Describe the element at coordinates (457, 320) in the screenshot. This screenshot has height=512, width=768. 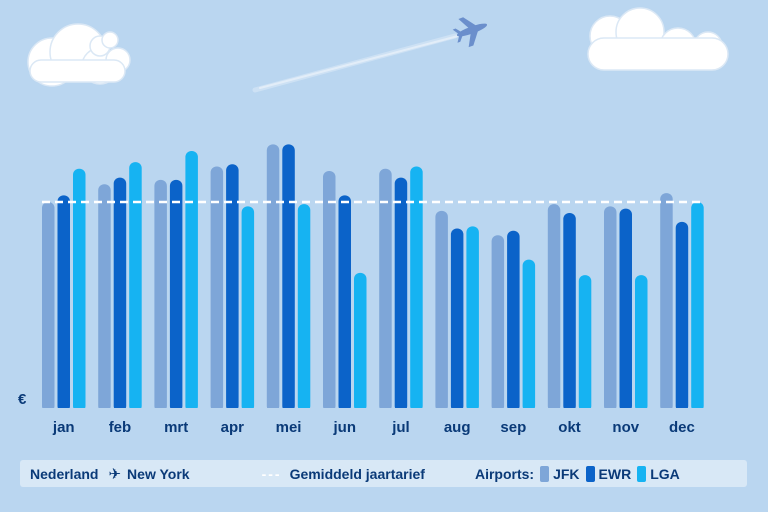
I see `bar-ewr-aug` at that location.